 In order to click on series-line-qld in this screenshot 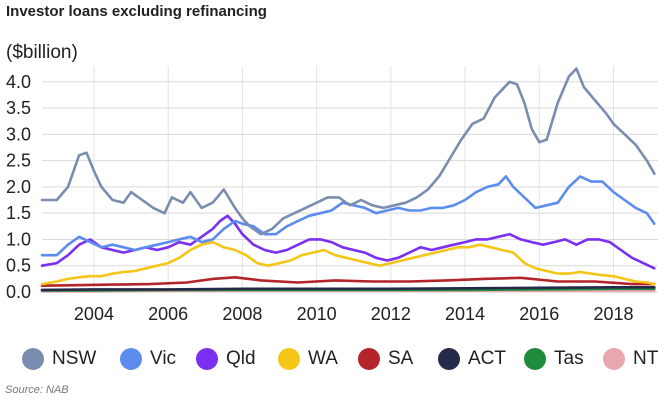, I will do `click(348, 242)`.